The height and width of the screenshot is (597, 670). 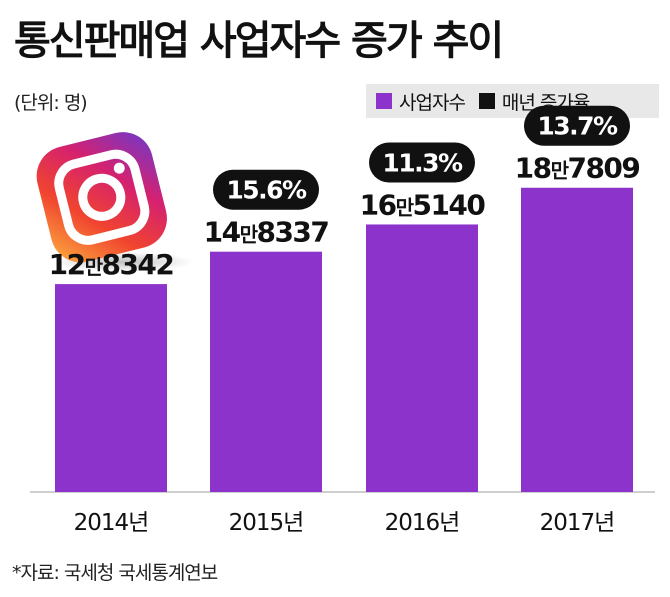 I want to click on chart-title: 통신판매업 사업자수 증가 추이, so click(x=259, y=41).